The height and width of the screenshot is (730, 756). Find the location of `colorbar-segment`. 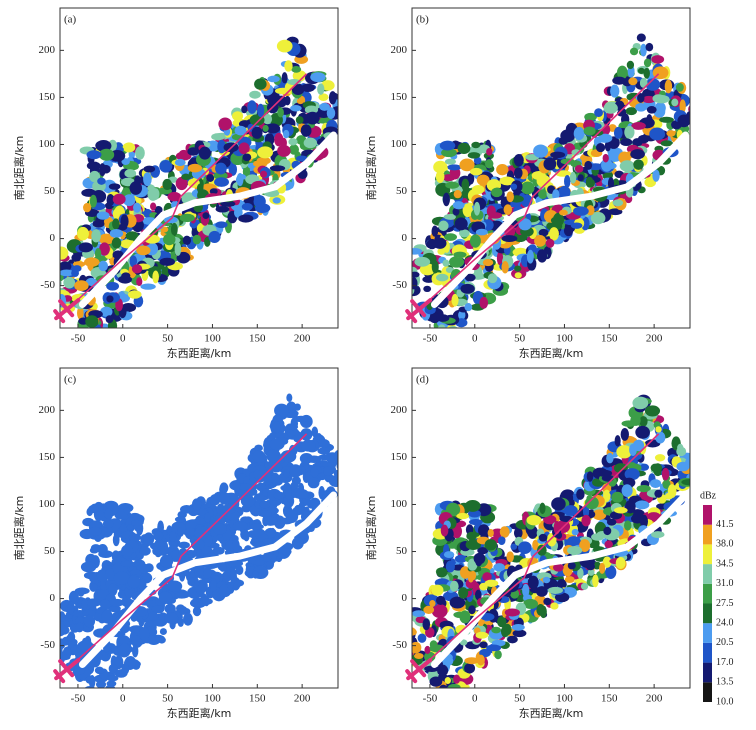

colorbar-segment is located at coordinates (707, 613).